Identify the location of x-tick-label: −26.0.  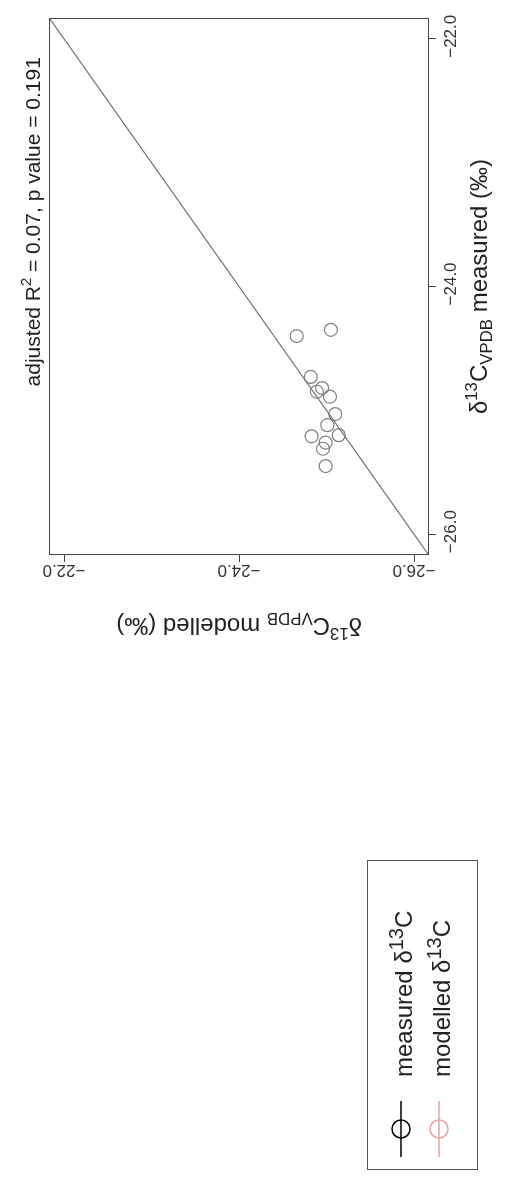
(414, 571).